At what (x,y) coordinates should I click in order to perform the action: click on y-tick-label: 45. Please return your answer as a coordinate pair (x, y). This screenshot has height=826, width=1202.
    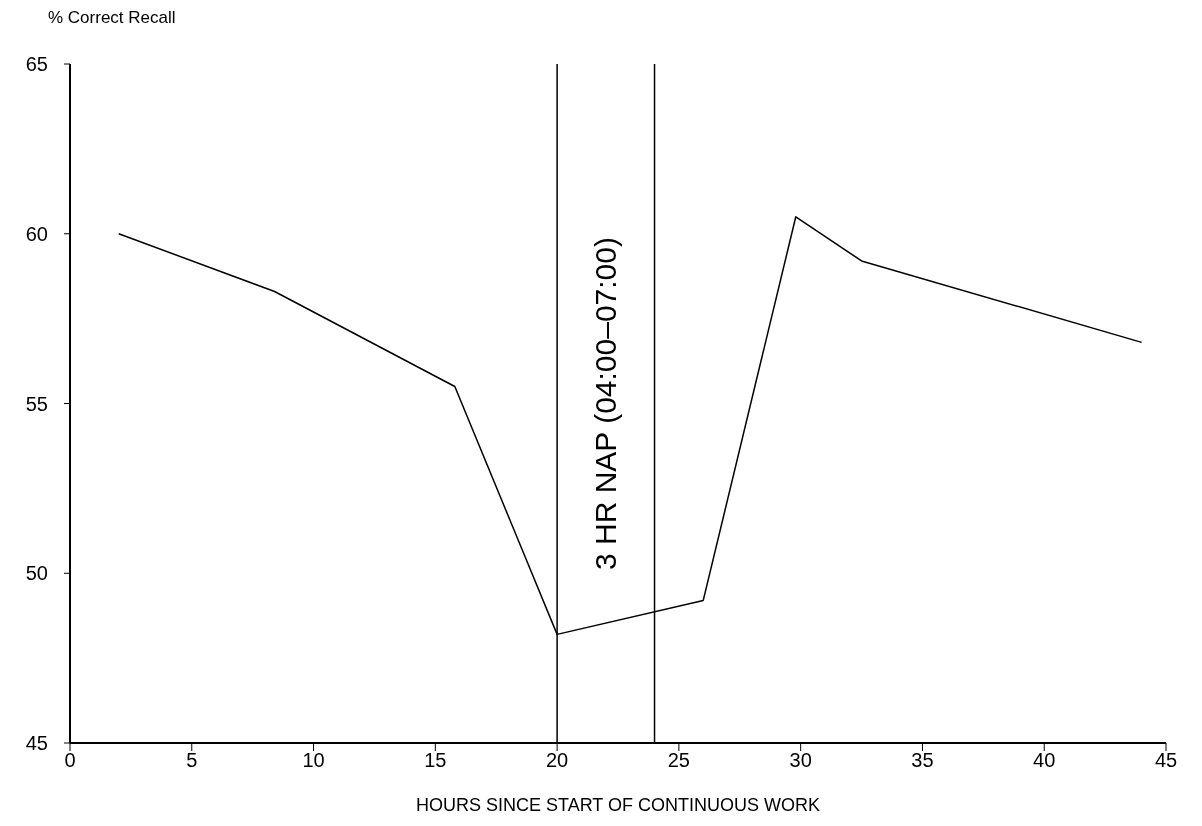
    Looking at the image, I should click on (36, 743).